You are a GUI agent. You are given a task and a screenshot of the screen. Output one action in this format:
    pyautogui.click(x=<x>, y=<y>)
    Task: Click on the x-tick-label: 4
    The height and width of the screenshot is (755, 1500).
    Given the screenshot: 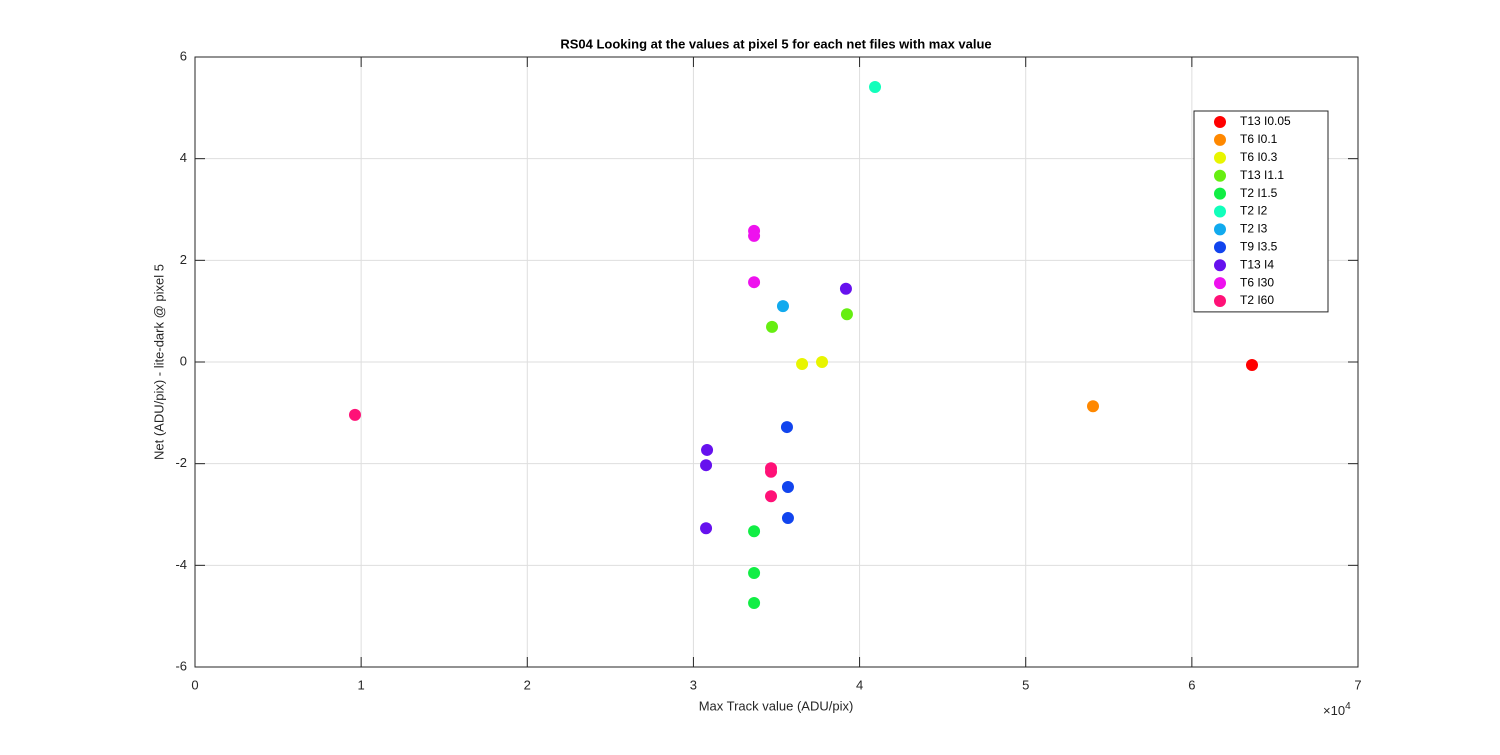 What is the action you would take?
    pyautogui.click(x=859, y=684)
    